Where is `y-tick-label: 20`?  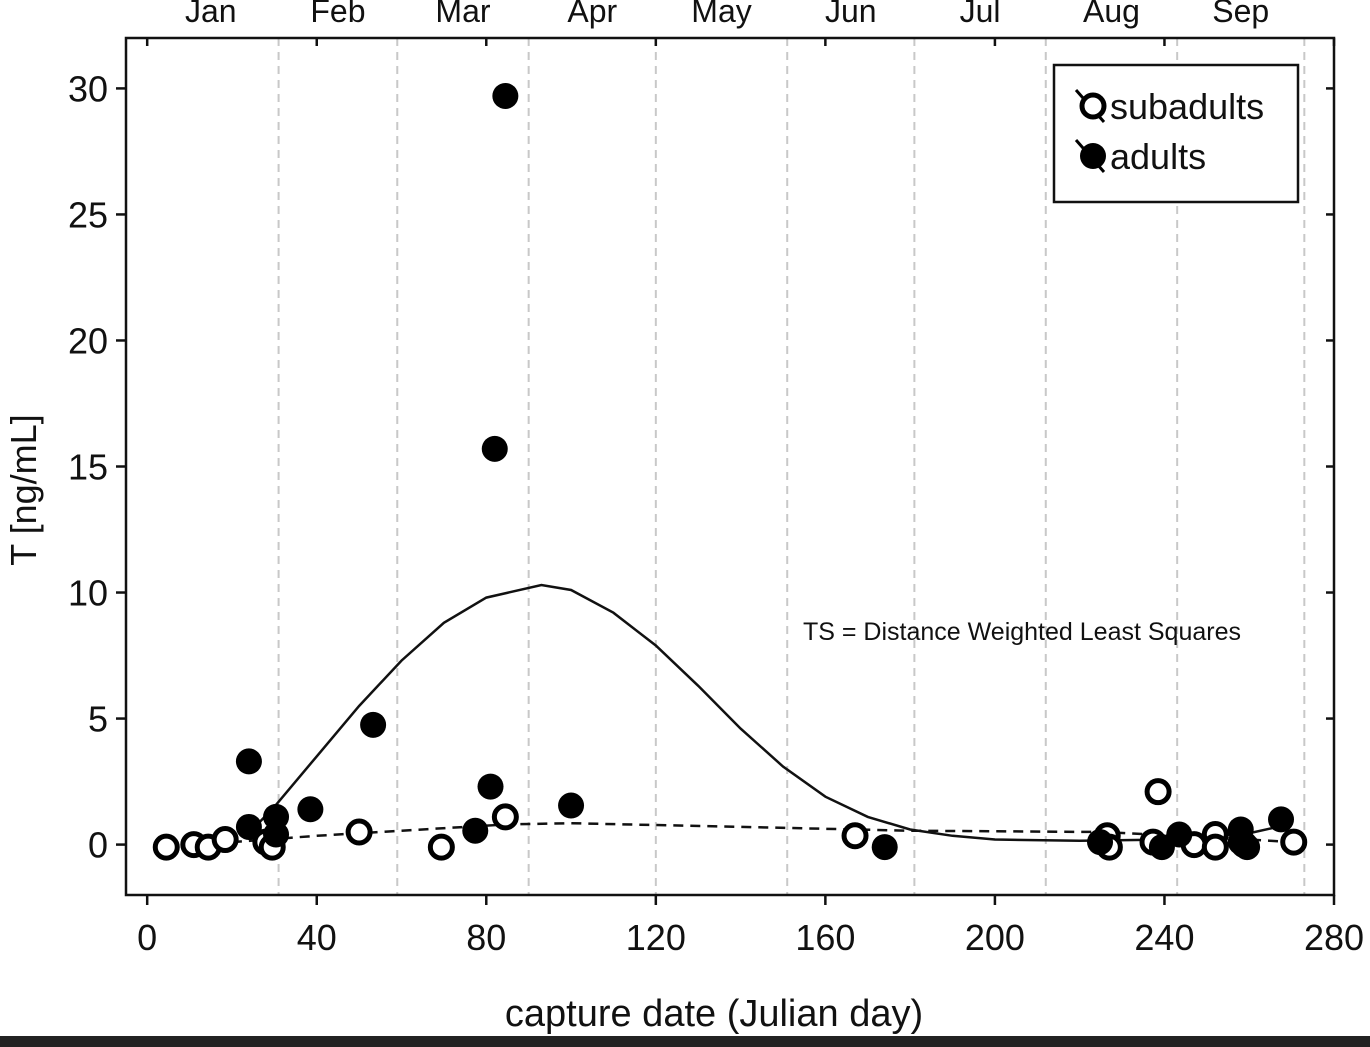 y-tick-label: 20 is located at coordinates (88, 340).